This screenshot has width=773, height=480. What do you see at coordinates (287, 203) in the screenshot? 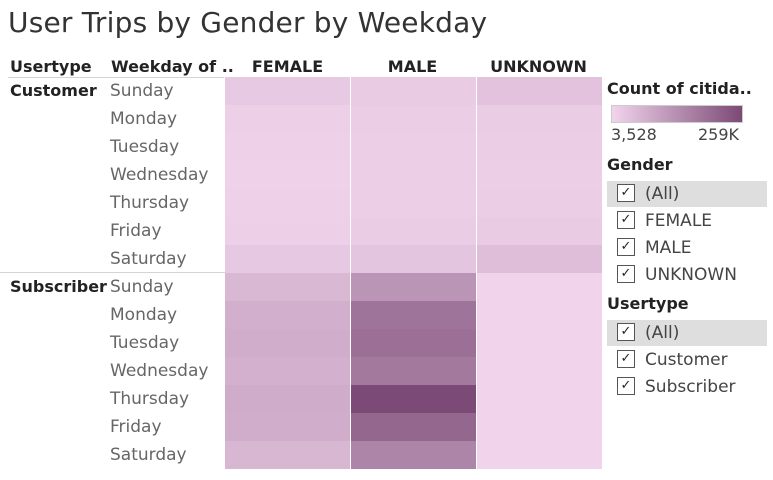
I see `heatmap-cell-customer-thursday-female` at bounding box center [287, 203].